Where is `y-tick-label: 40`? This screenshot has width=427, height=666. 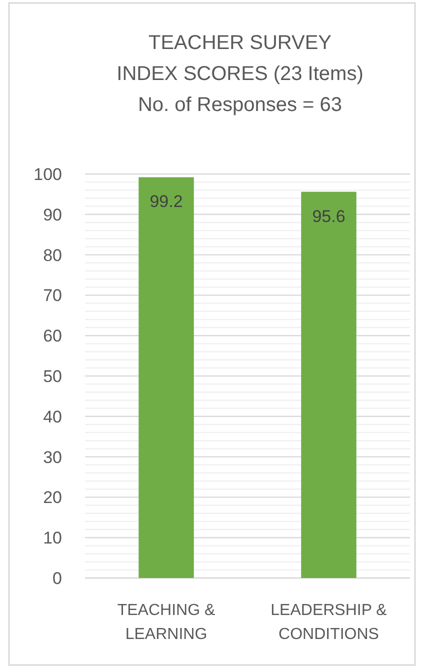
y-tick-label: 40 is located at coordinates (52, 416).